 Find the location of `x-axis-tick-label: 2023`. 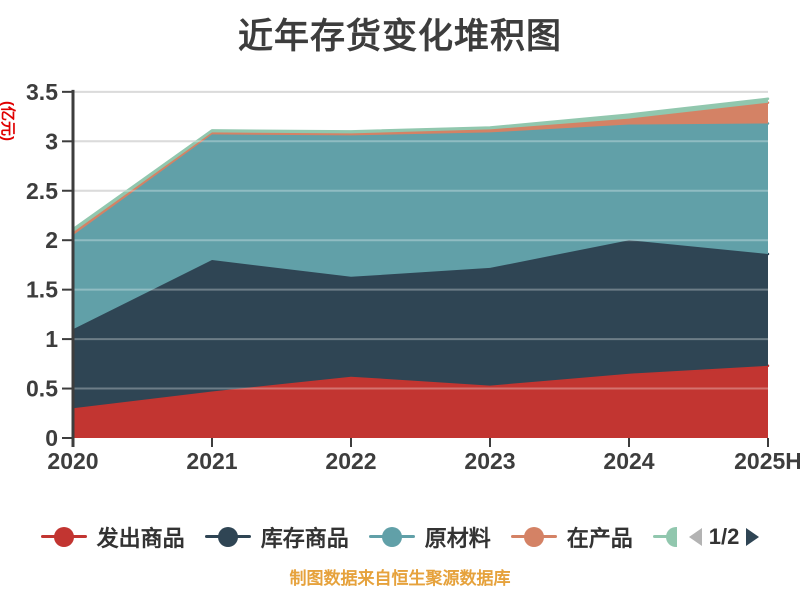

x-axis-tick-label: 2023 is located at coordinates (489, 461).